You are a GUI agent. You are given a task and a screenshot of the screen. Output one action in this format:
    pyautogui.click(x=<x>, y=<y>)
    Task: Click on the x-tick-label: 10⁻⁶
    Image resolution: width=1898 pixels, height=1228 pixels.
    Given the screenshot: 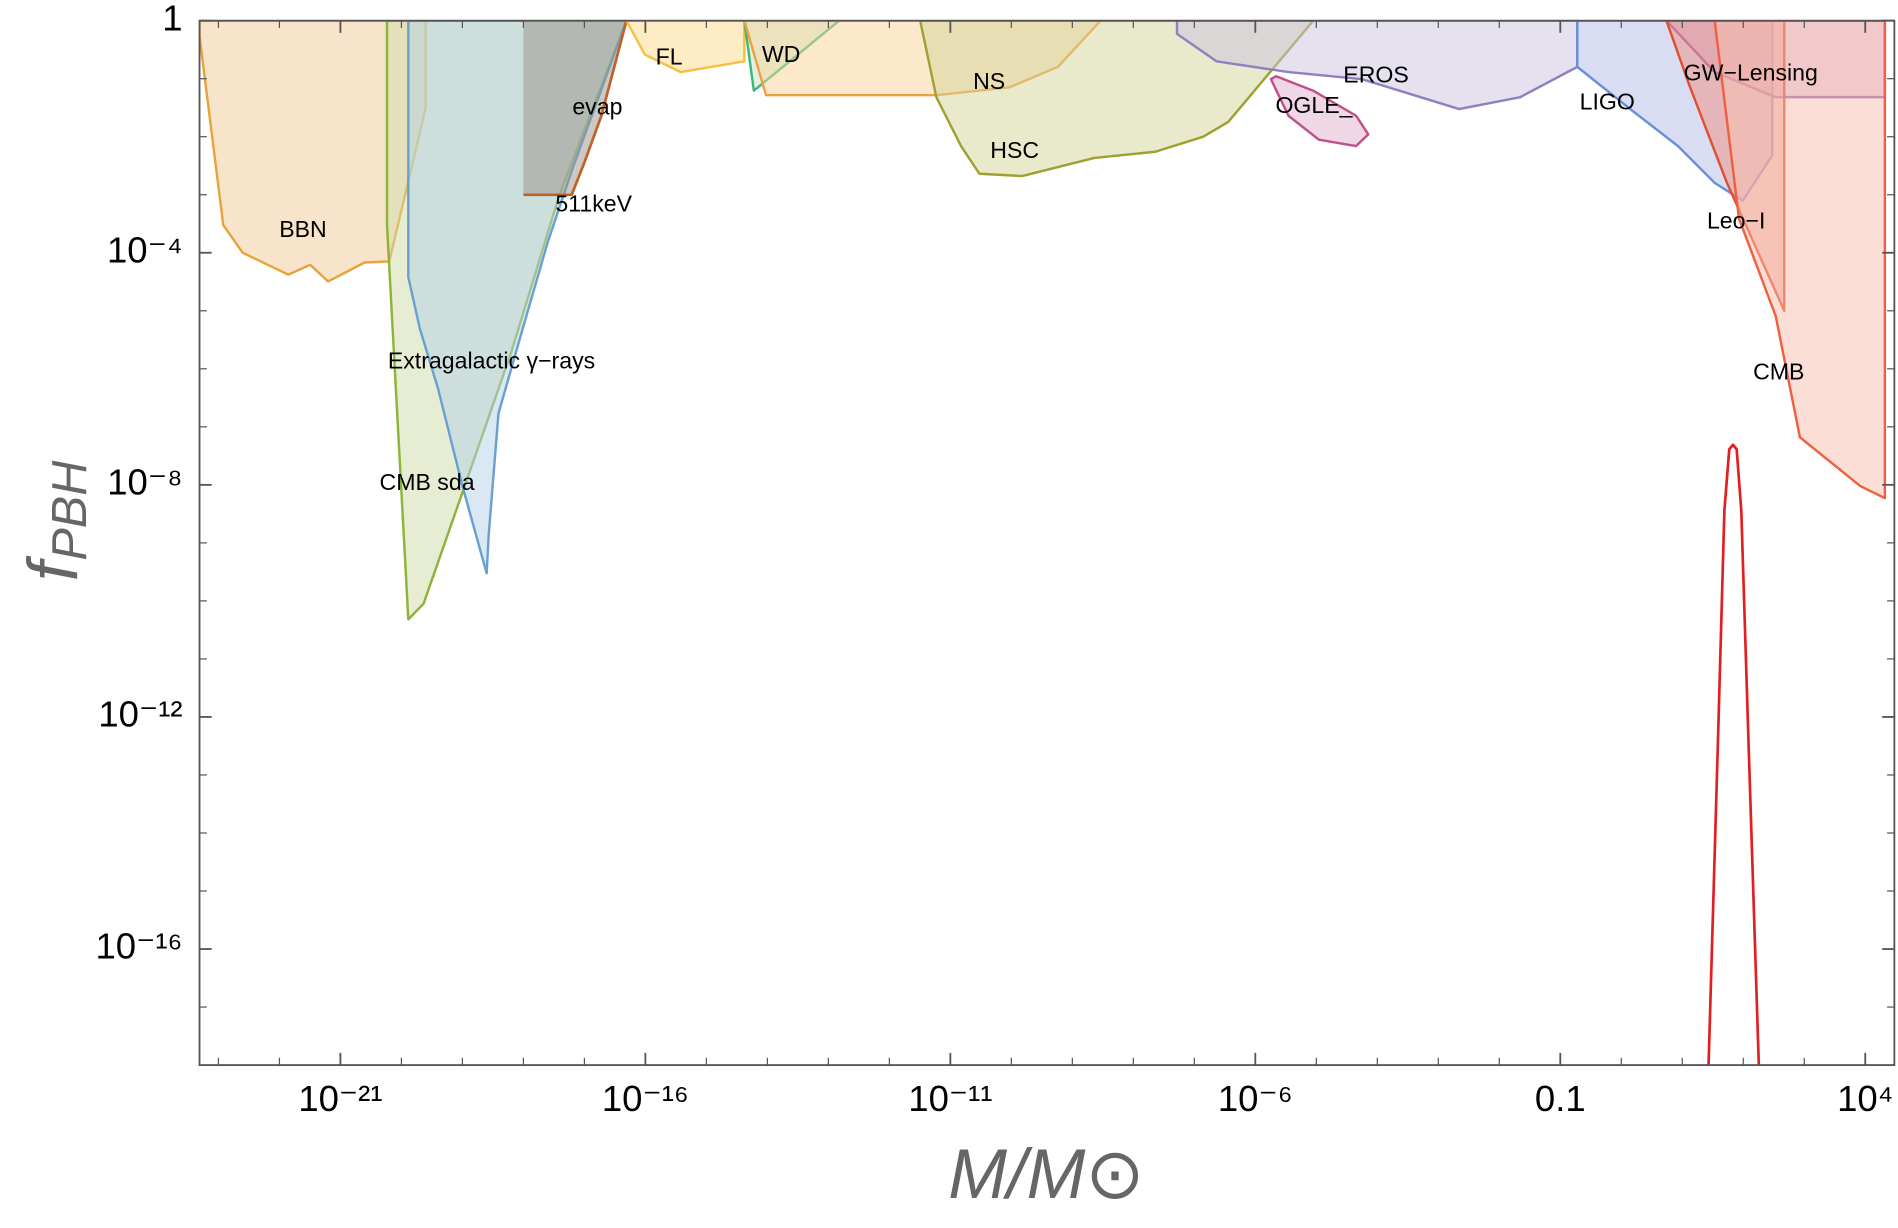 What is the action you would take?
    pyautogui.click(x=1255, y=1098)
    